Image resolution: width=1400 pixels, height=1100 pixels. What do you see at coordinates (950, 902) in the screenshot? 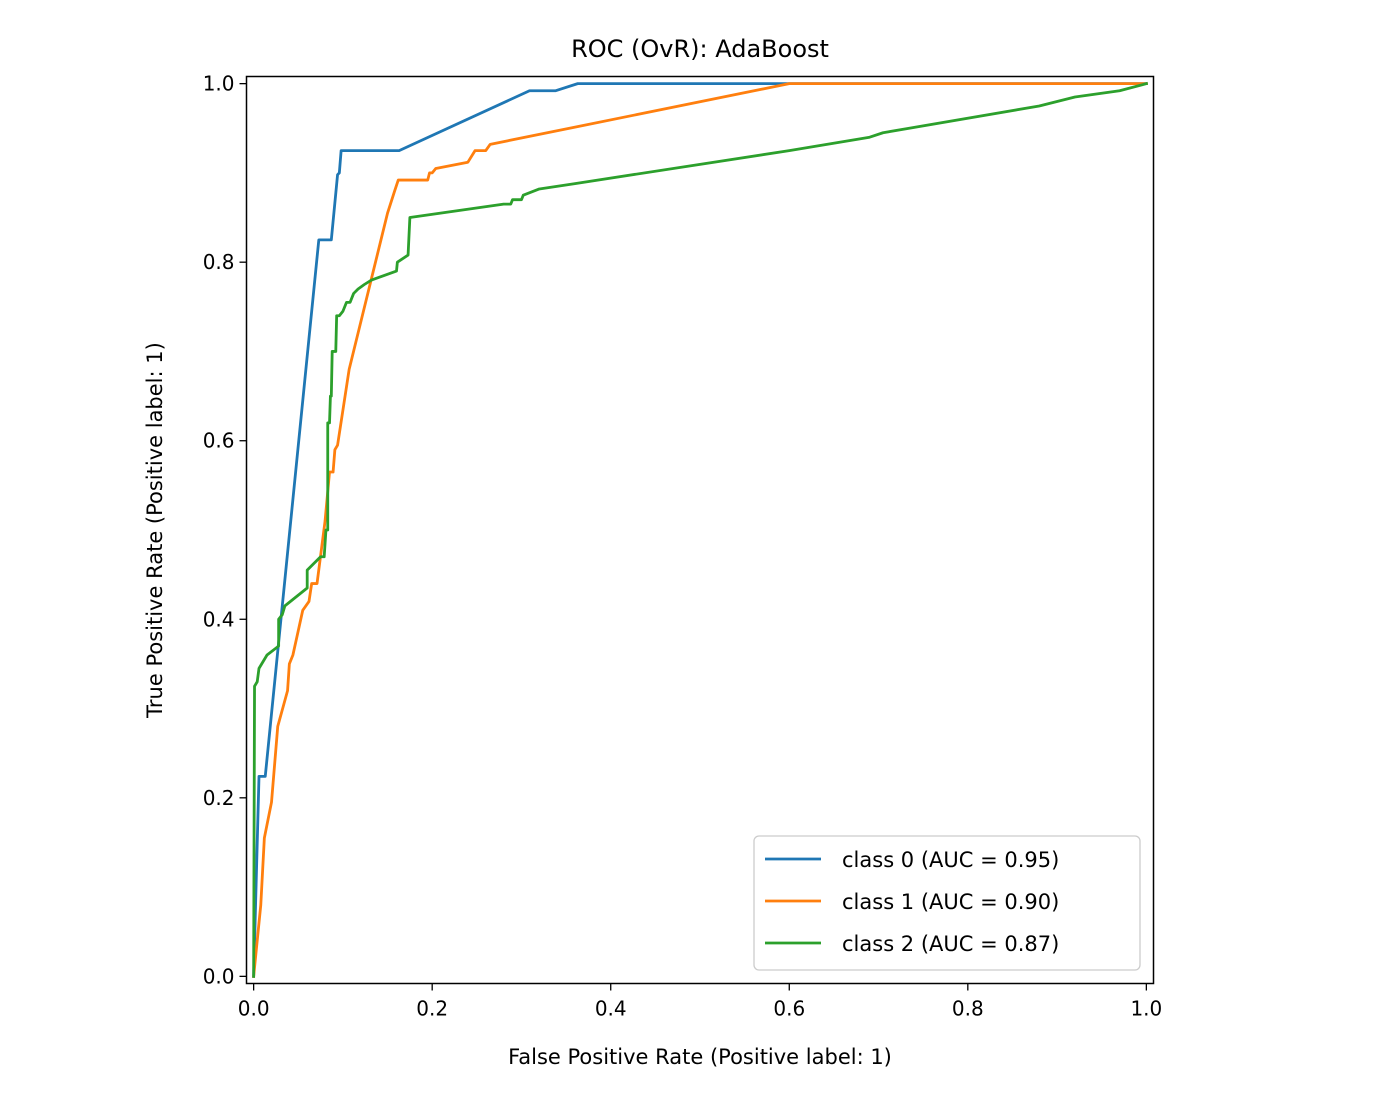
I see `legend-label-class-1: class 1 (AUC = 0.90)` at bounding box center [950, 902].